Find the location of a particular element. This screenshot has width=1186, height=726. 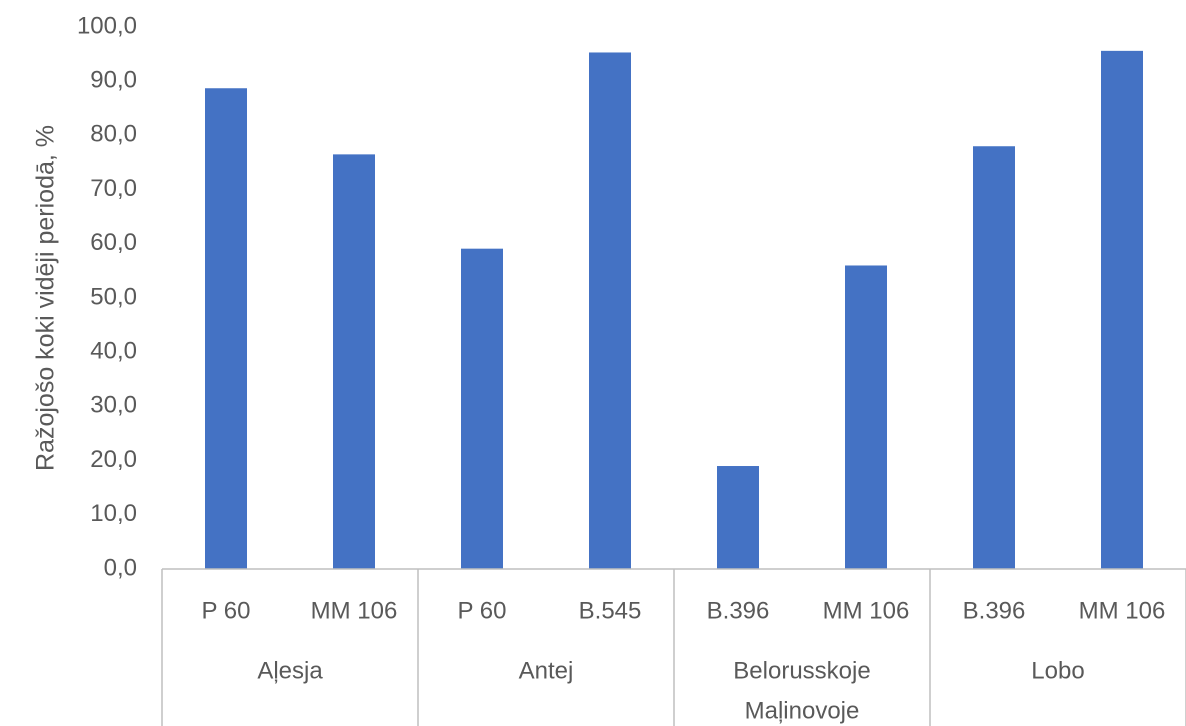

y-tick-label: 100,0 is located at coordinates (107, 25).